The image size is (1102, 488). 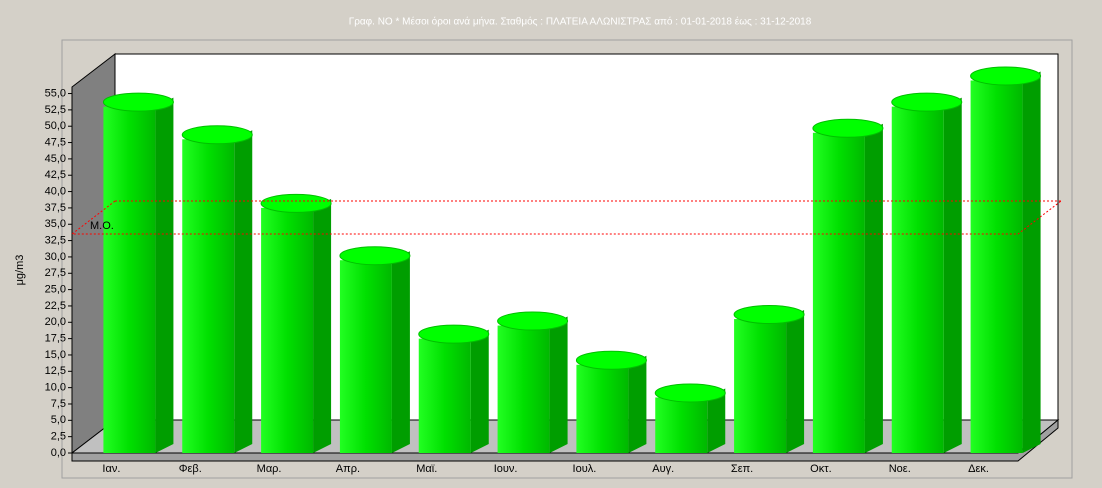 What do you see at coordinates (55, 240) in the screenshot?
I see `y-tick-label: 32,5` at bounding box center [55, 240].